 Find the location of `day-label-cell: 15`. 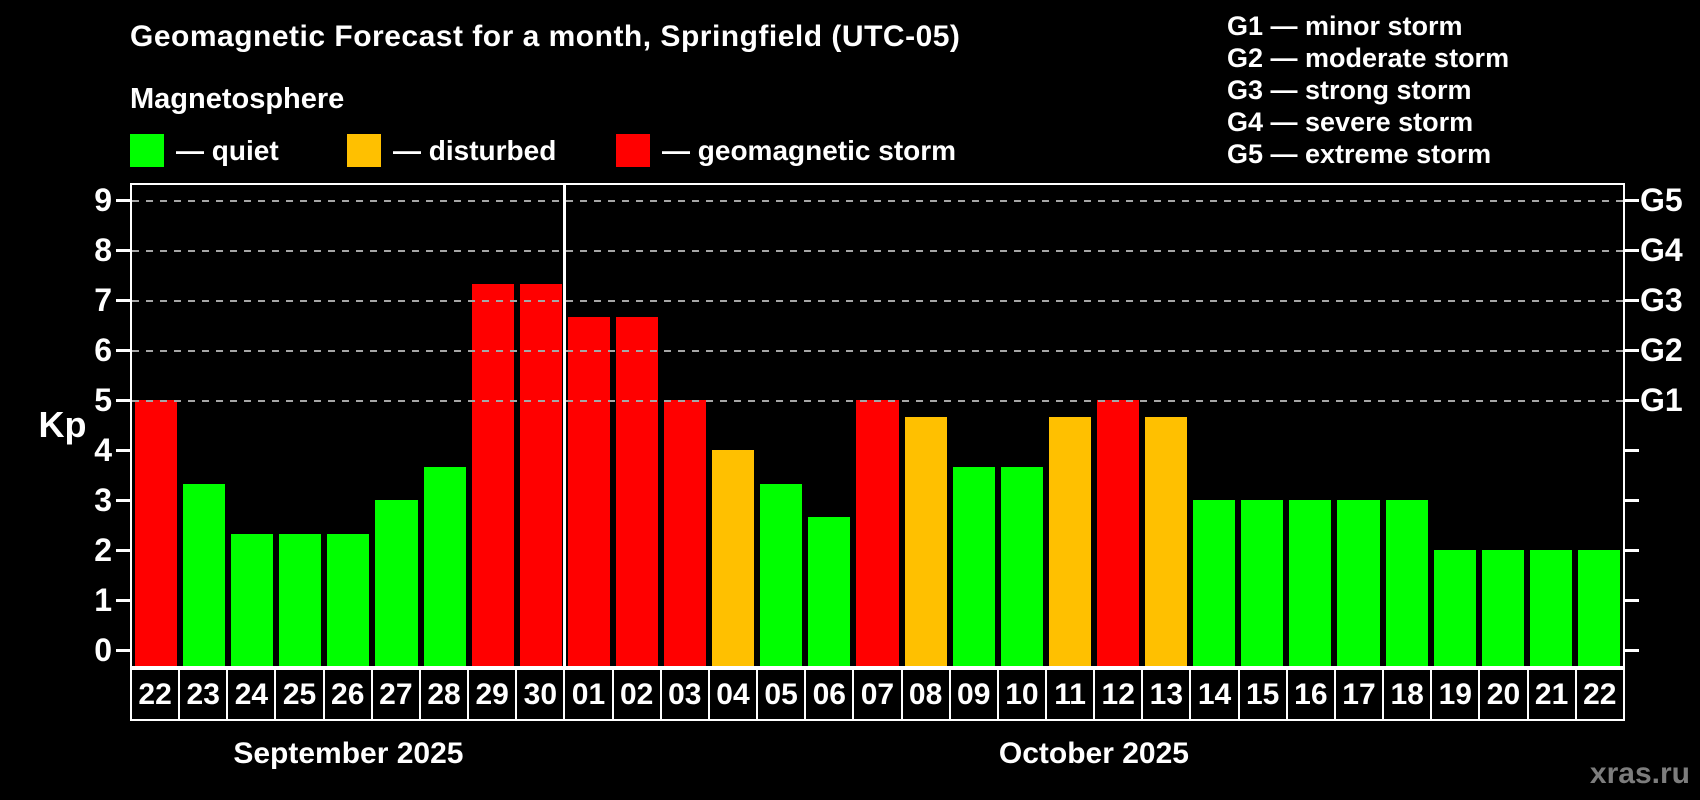

day-label-cell: 15 is located at coordinates (1262, 694).